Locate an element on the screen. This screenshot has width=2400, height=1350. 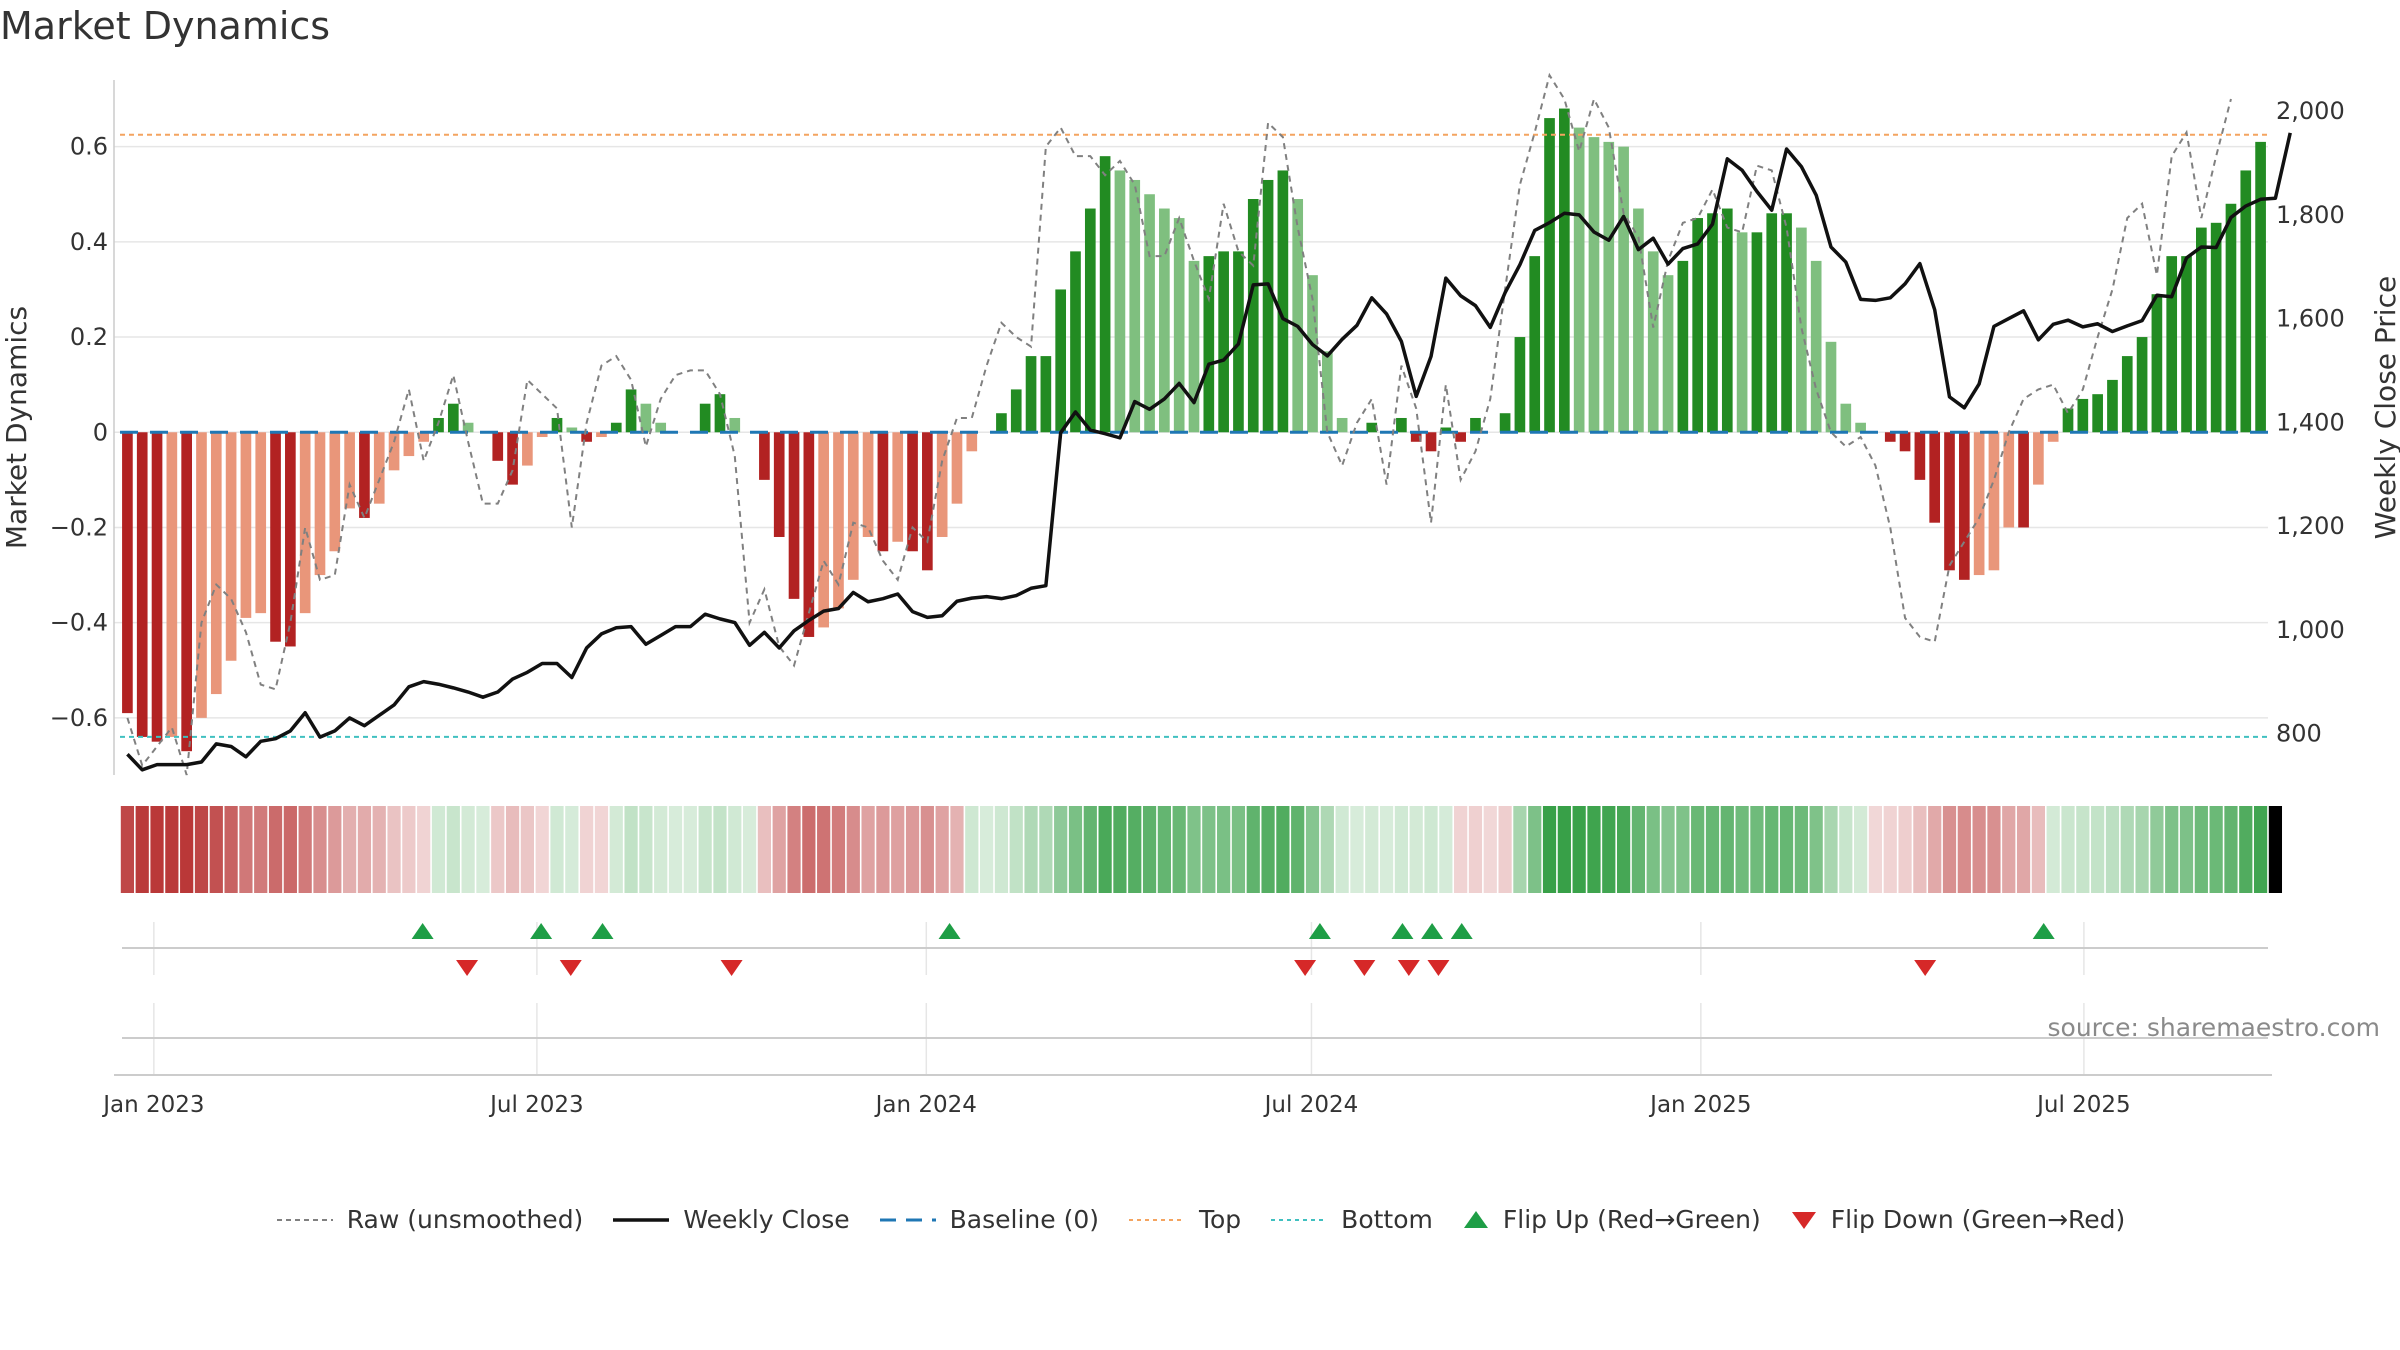
legend-swatch-close is located at coordinates (641, 1219).